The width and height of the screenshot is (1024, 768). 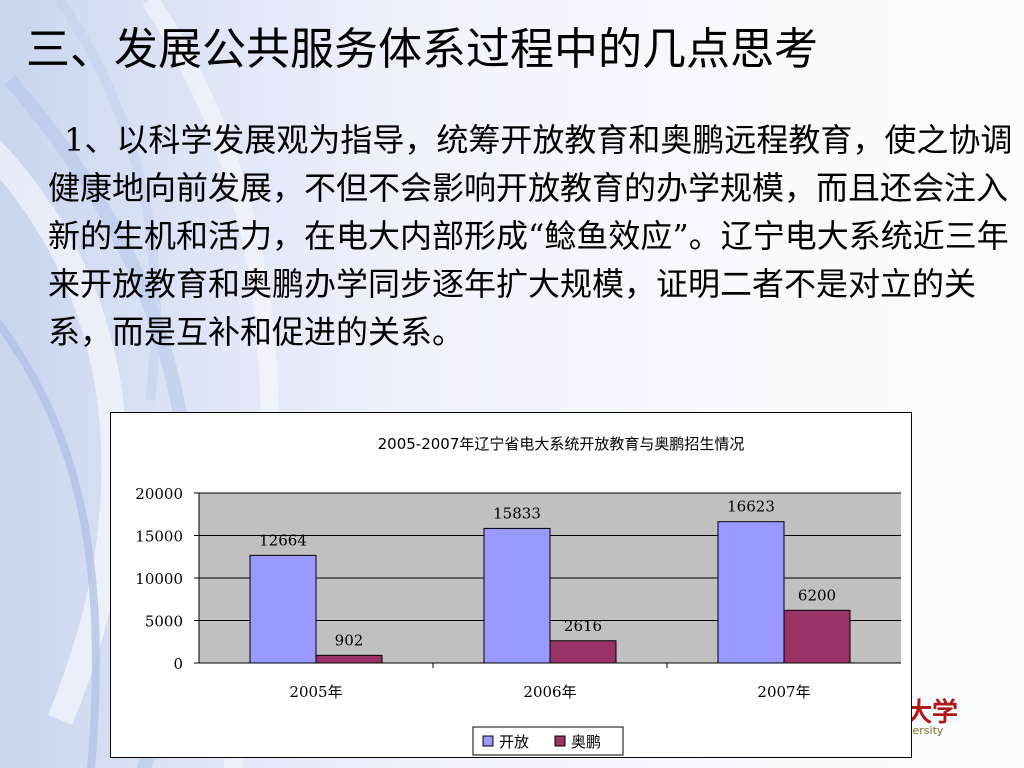 What do you see at coordinates (561, 444) in the screenshot?
I see `chart-title: 2005-2007年辽宁省电大系统开放教育与奥鹏招生情况` at bounding box center [561, 444].